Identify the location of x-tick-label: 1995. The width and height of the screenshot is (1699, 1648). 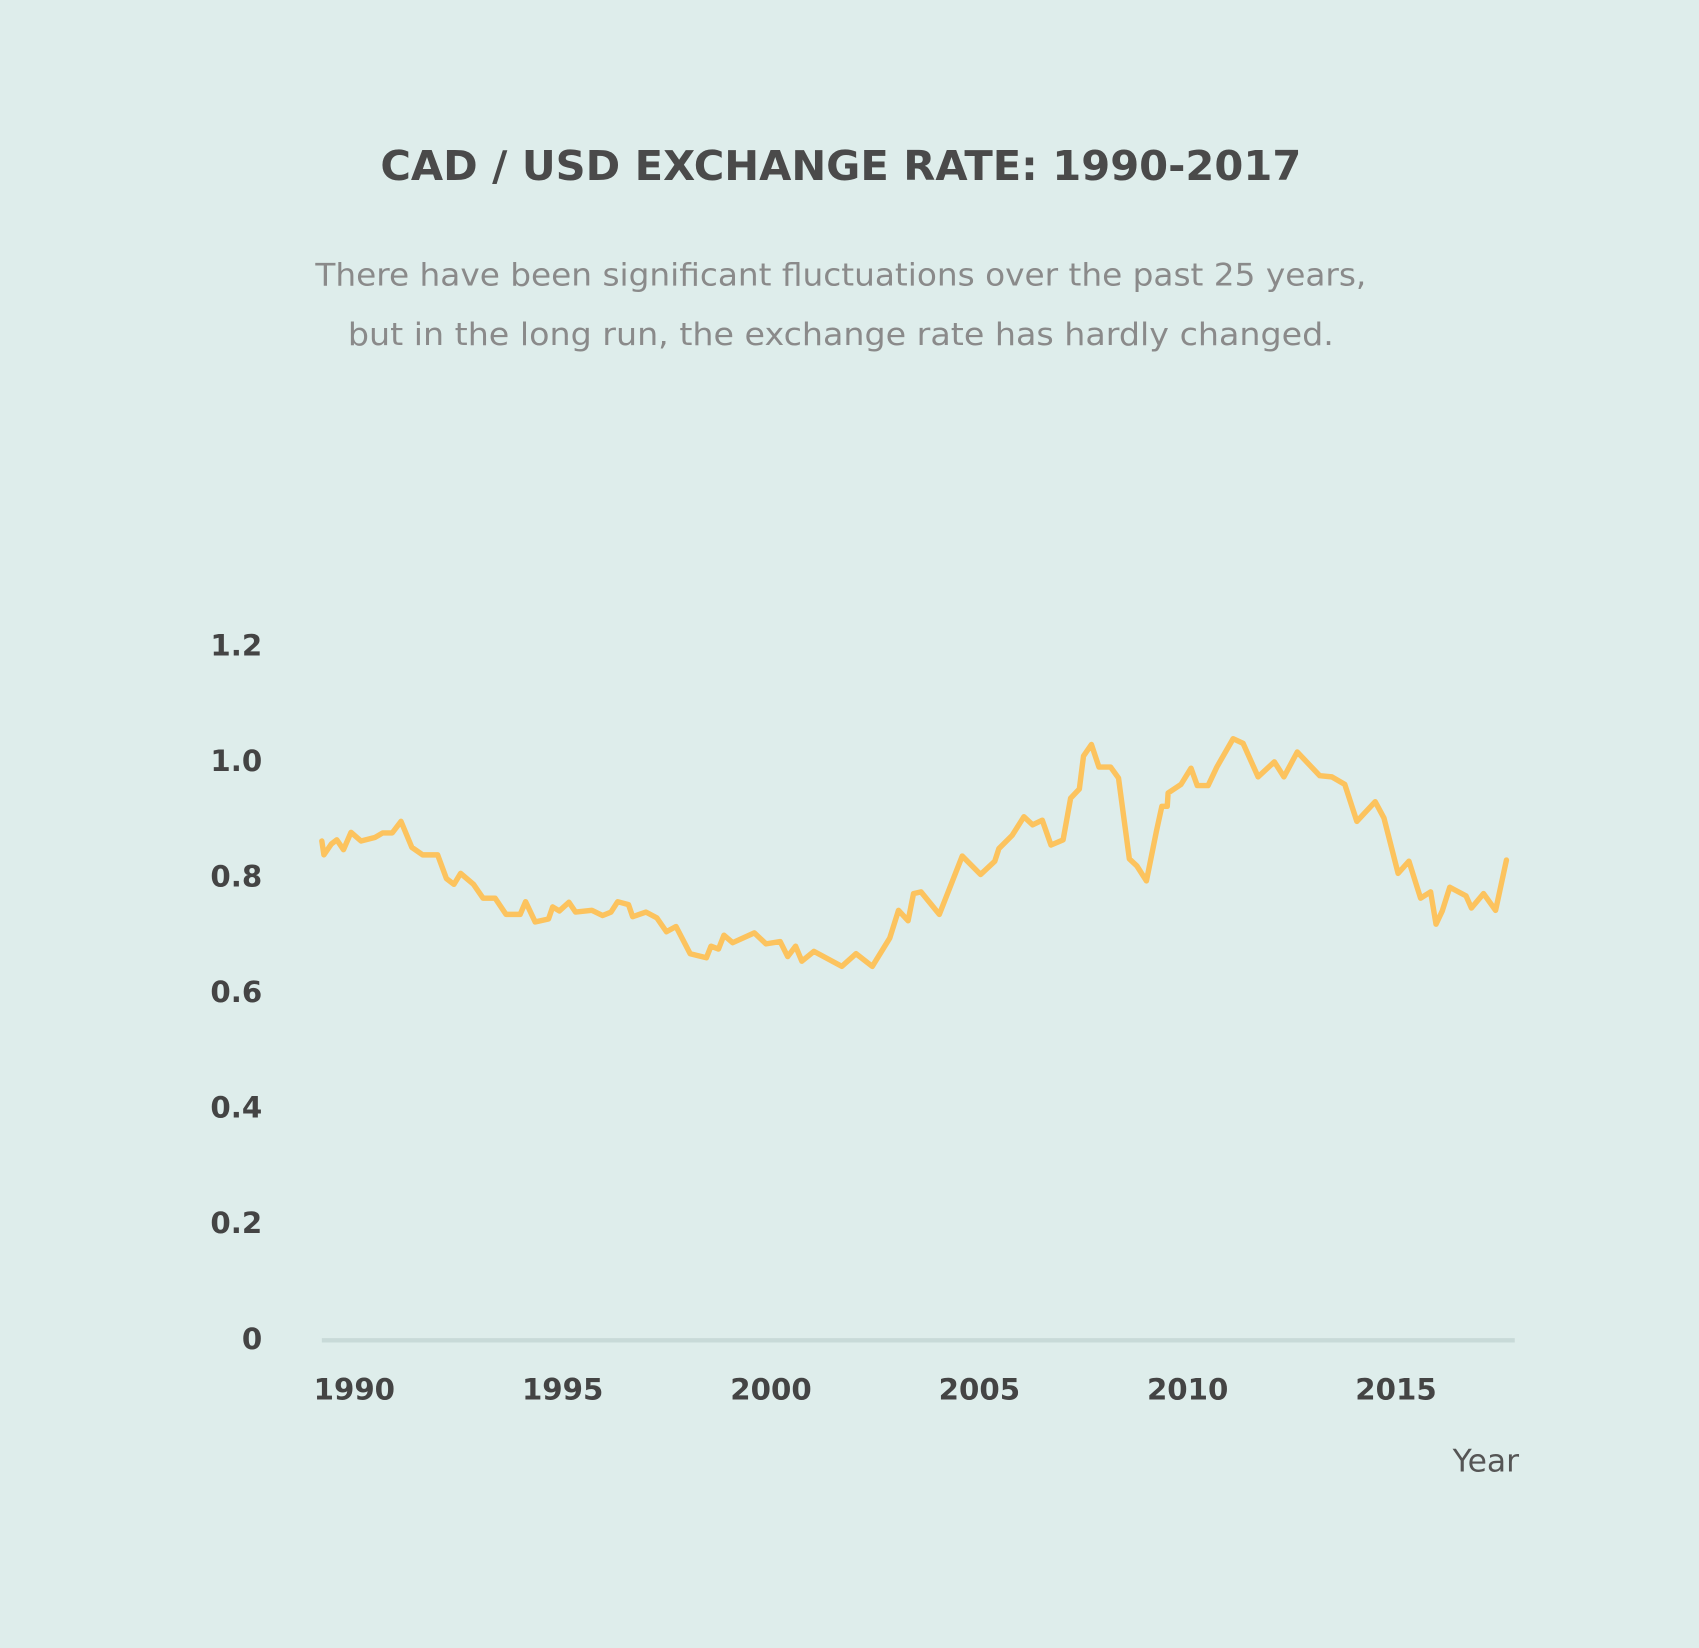
(562, 1390).